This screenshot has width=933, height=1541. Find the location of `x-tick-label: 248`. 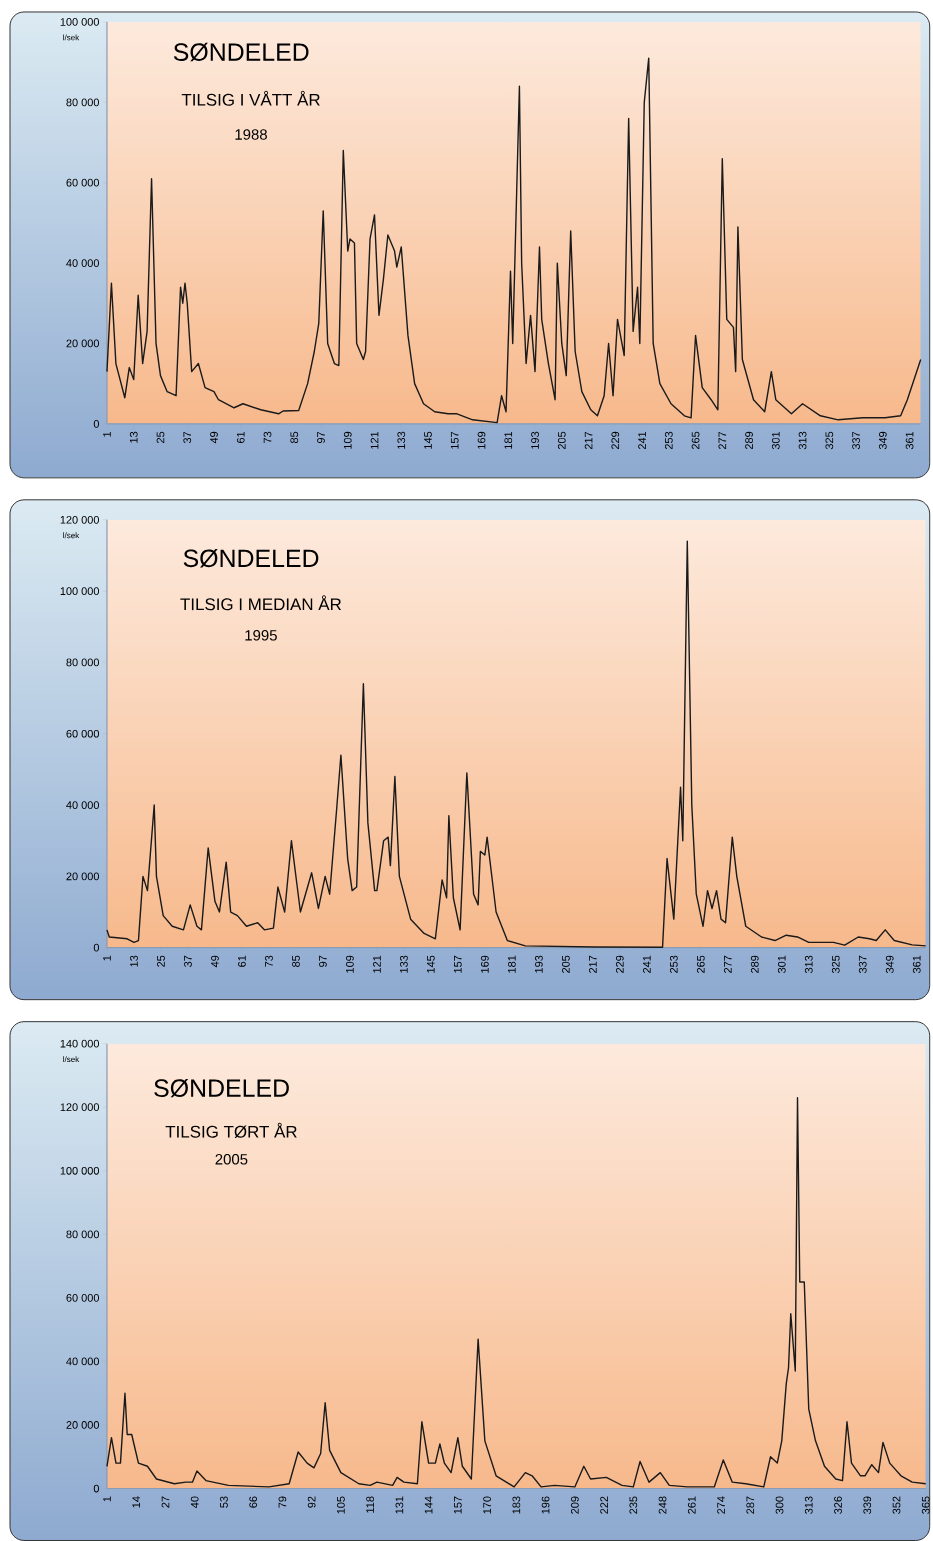

x-tick-label: 248 is located at coordinates (662, 1505).